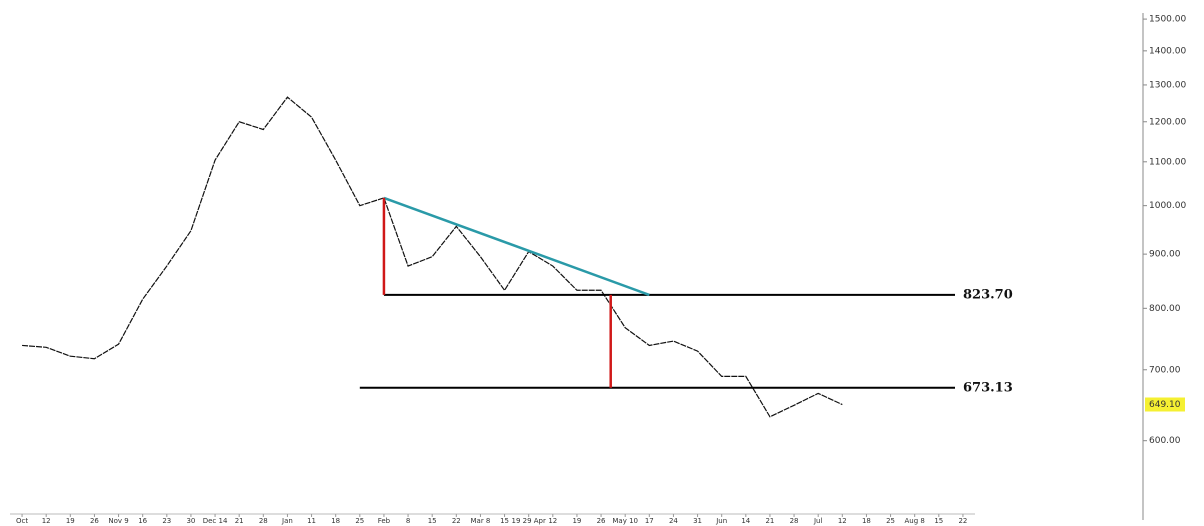 This screenshot has height=526, width=1204. What do you see at coordinates (22, 521) in the screenshot?
I see `x-tick-label: Oct` at bounding box center [22, 521].